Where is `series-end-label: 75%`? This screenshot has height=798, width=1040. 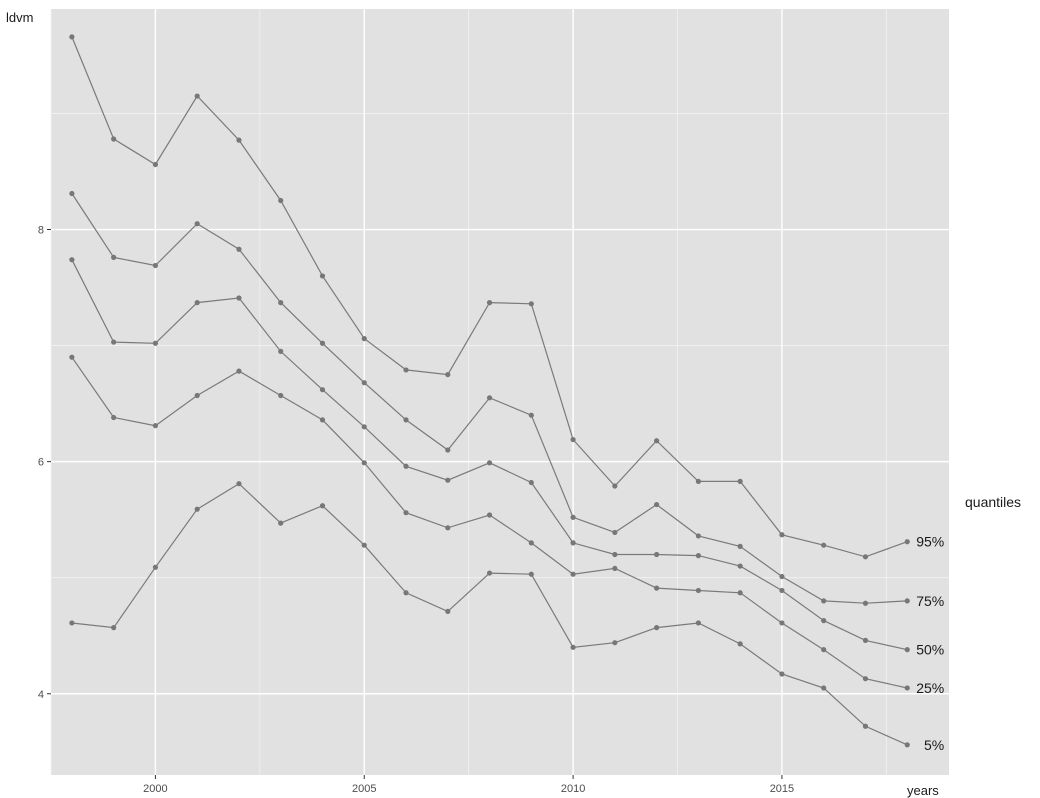 series-end-label: 75% is located at coordinates (930, 601).